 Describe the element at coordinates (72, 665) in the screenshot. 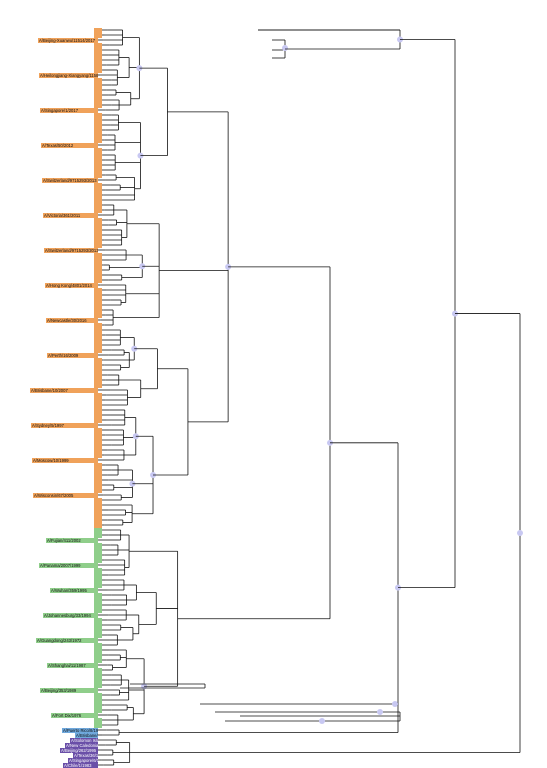

I see `leaf-label: A/Shanghai/11/1987` at that location.